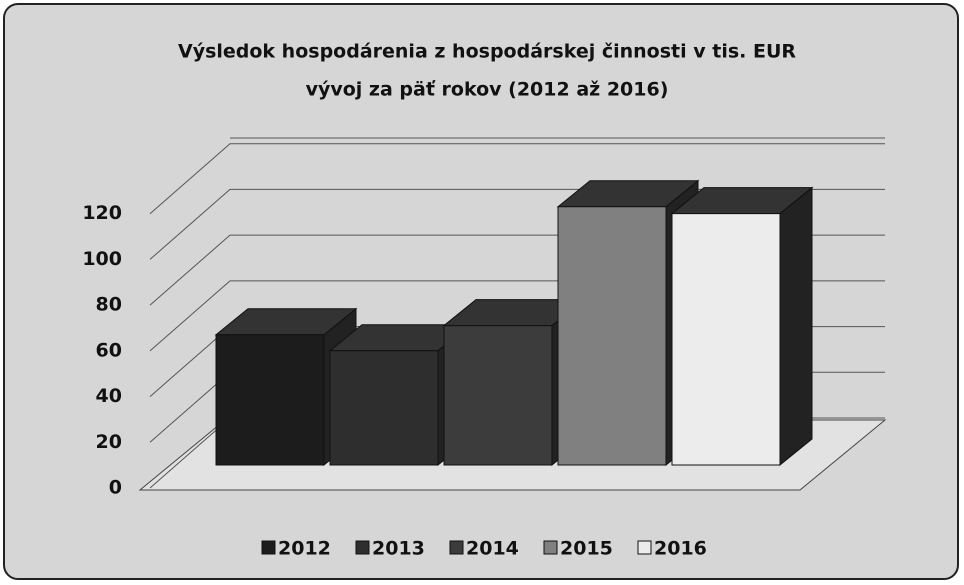 This screenshot has height=585, width=964. I want to click on y-tick-label: 40, so click(109, 396).